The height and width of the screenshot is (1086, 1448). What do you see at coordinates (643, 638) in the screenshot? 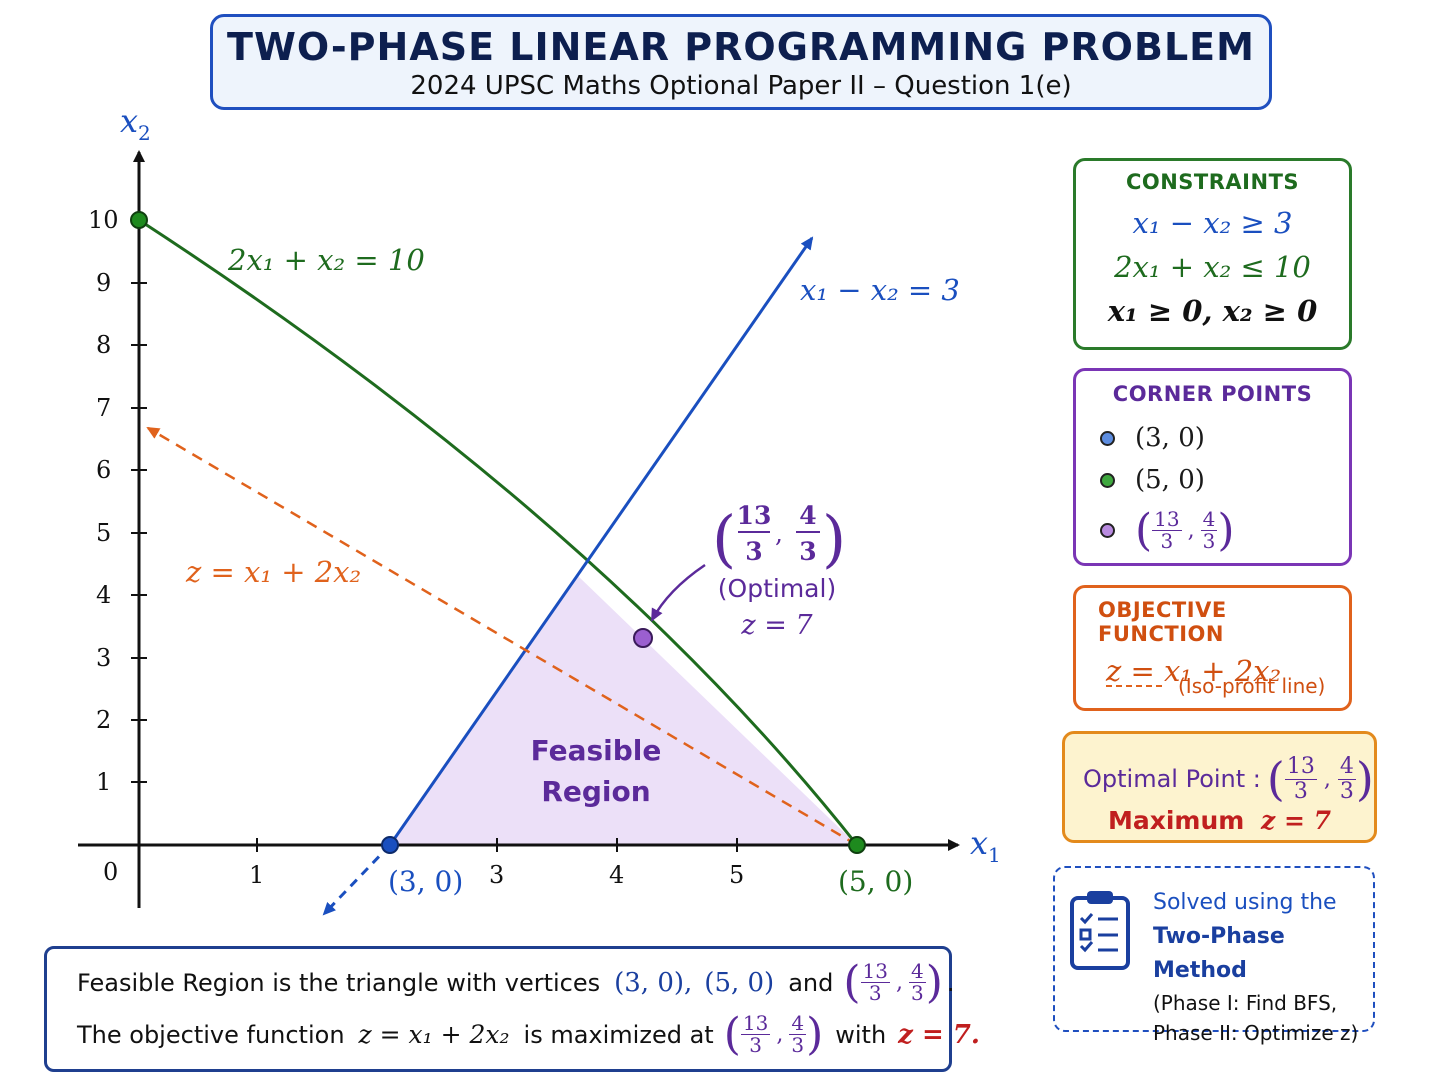
I see `point-optimal` at bounding box center [643, 638].